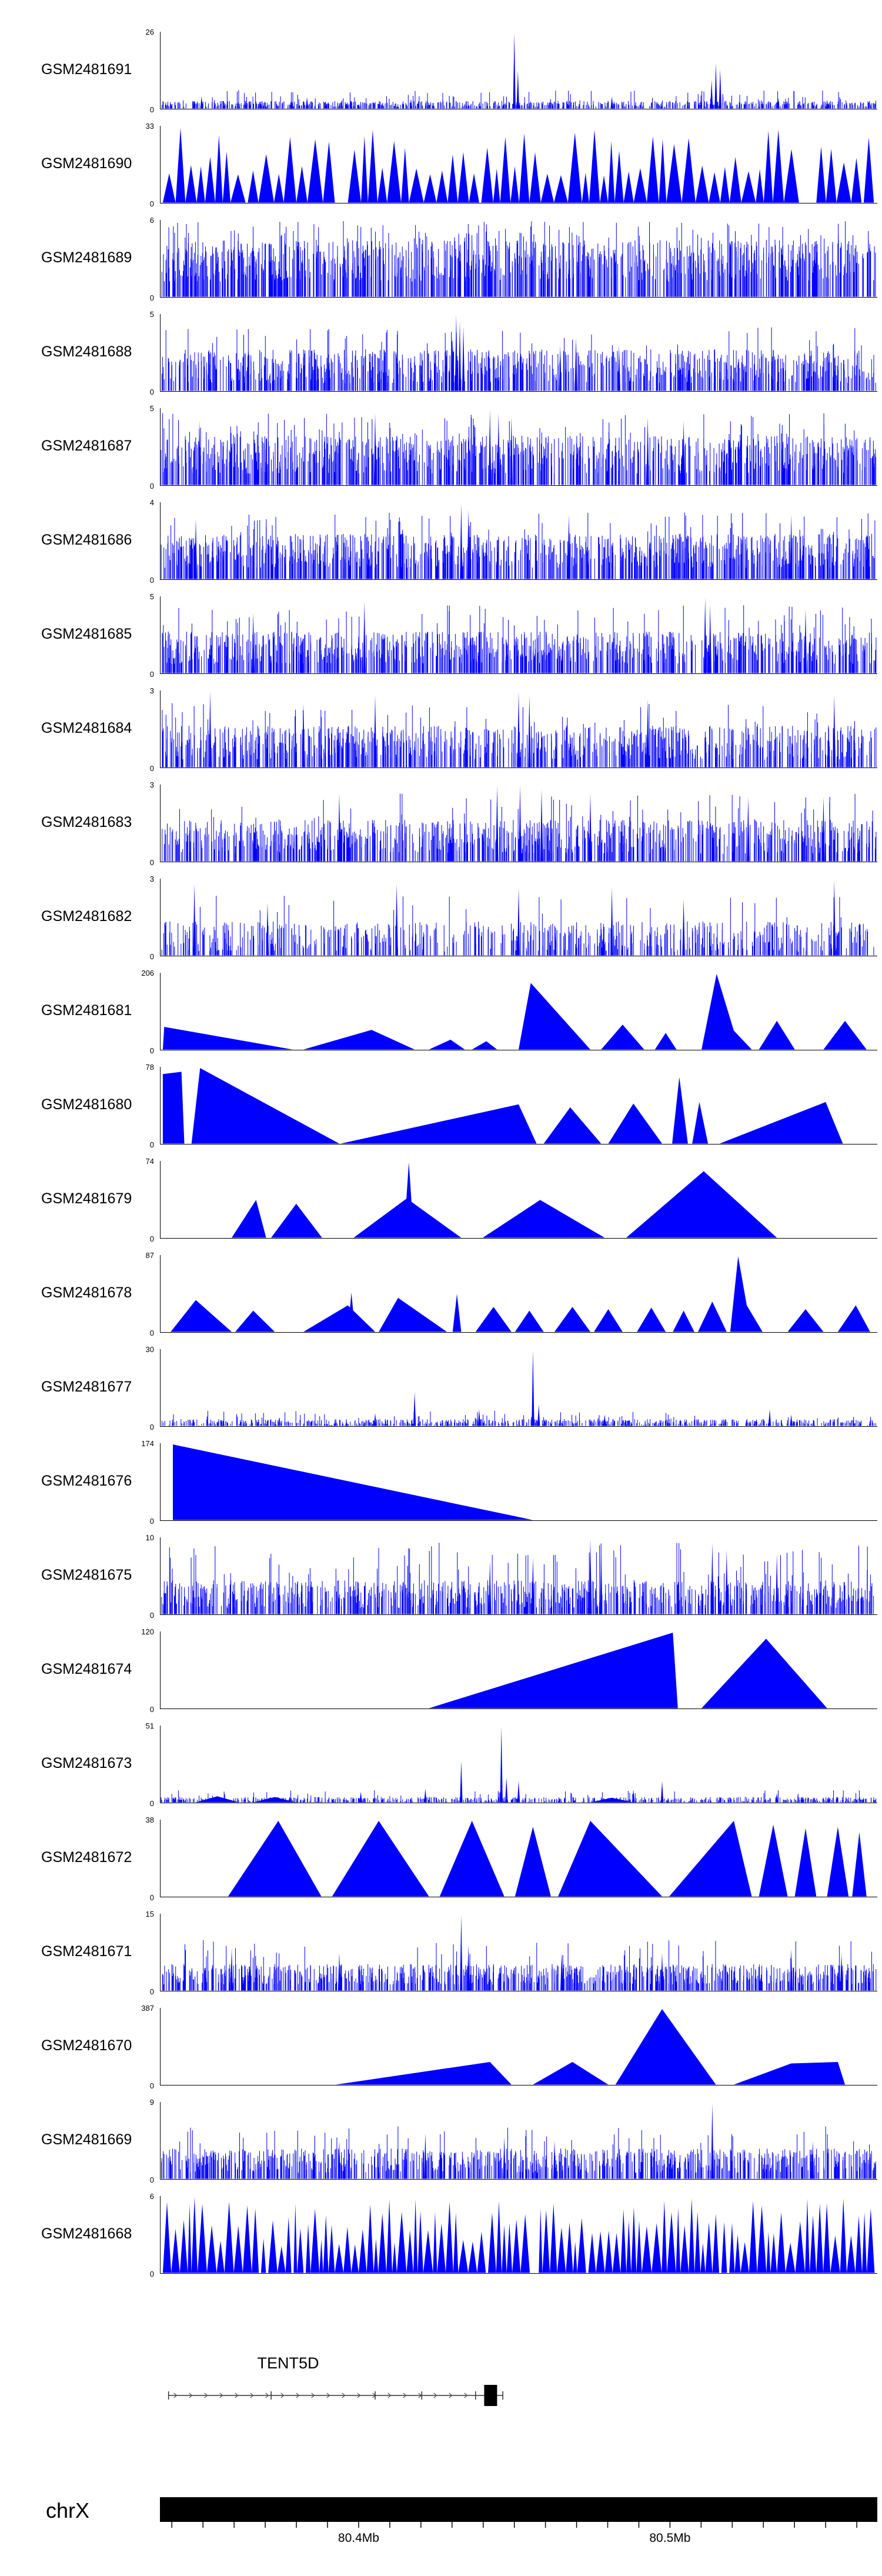  What do you see at coordinates (358, 2538) in the screenshot?
I see `axis-tick-label: 80.4Mb` at bounding box center [358, 2538].